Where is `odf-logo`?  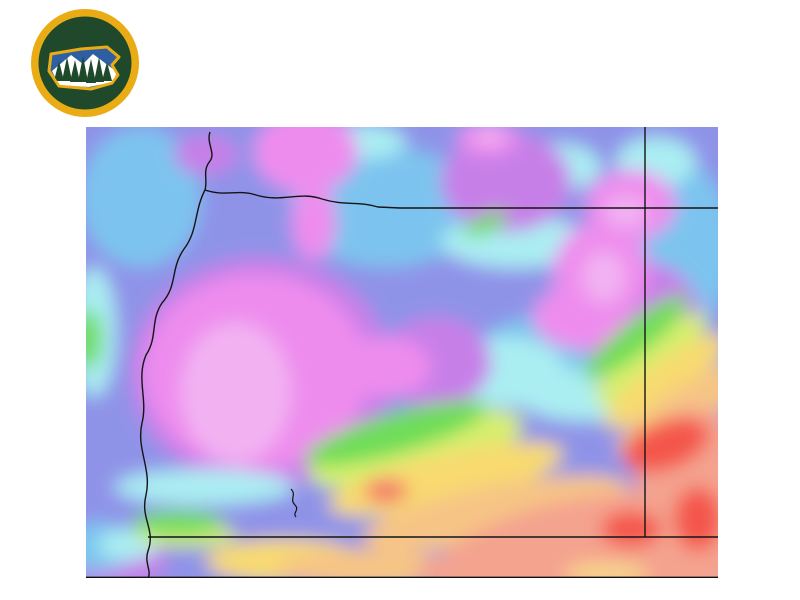 odf-logo is located at coordinates (85, 63).